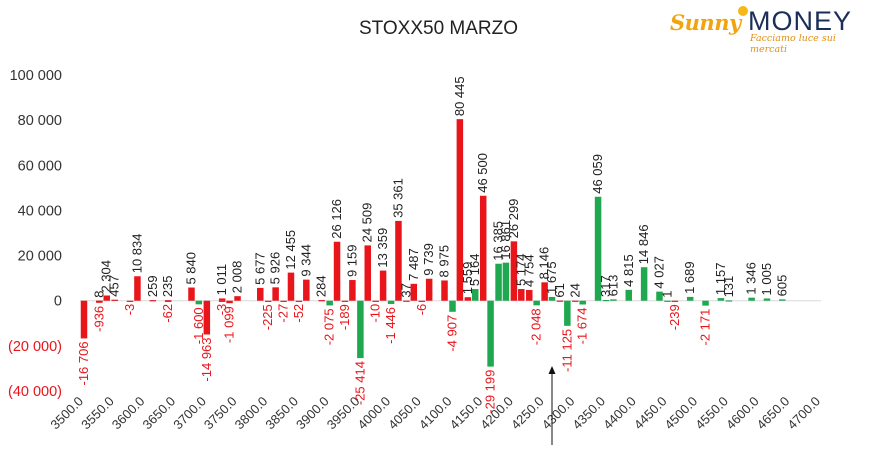 Image resolution: width=877 pixels, height=462 pixels. Describe the element at coordinates (566, 350) in the screenshot. I see `bar-data-label: -11 125` at that location.